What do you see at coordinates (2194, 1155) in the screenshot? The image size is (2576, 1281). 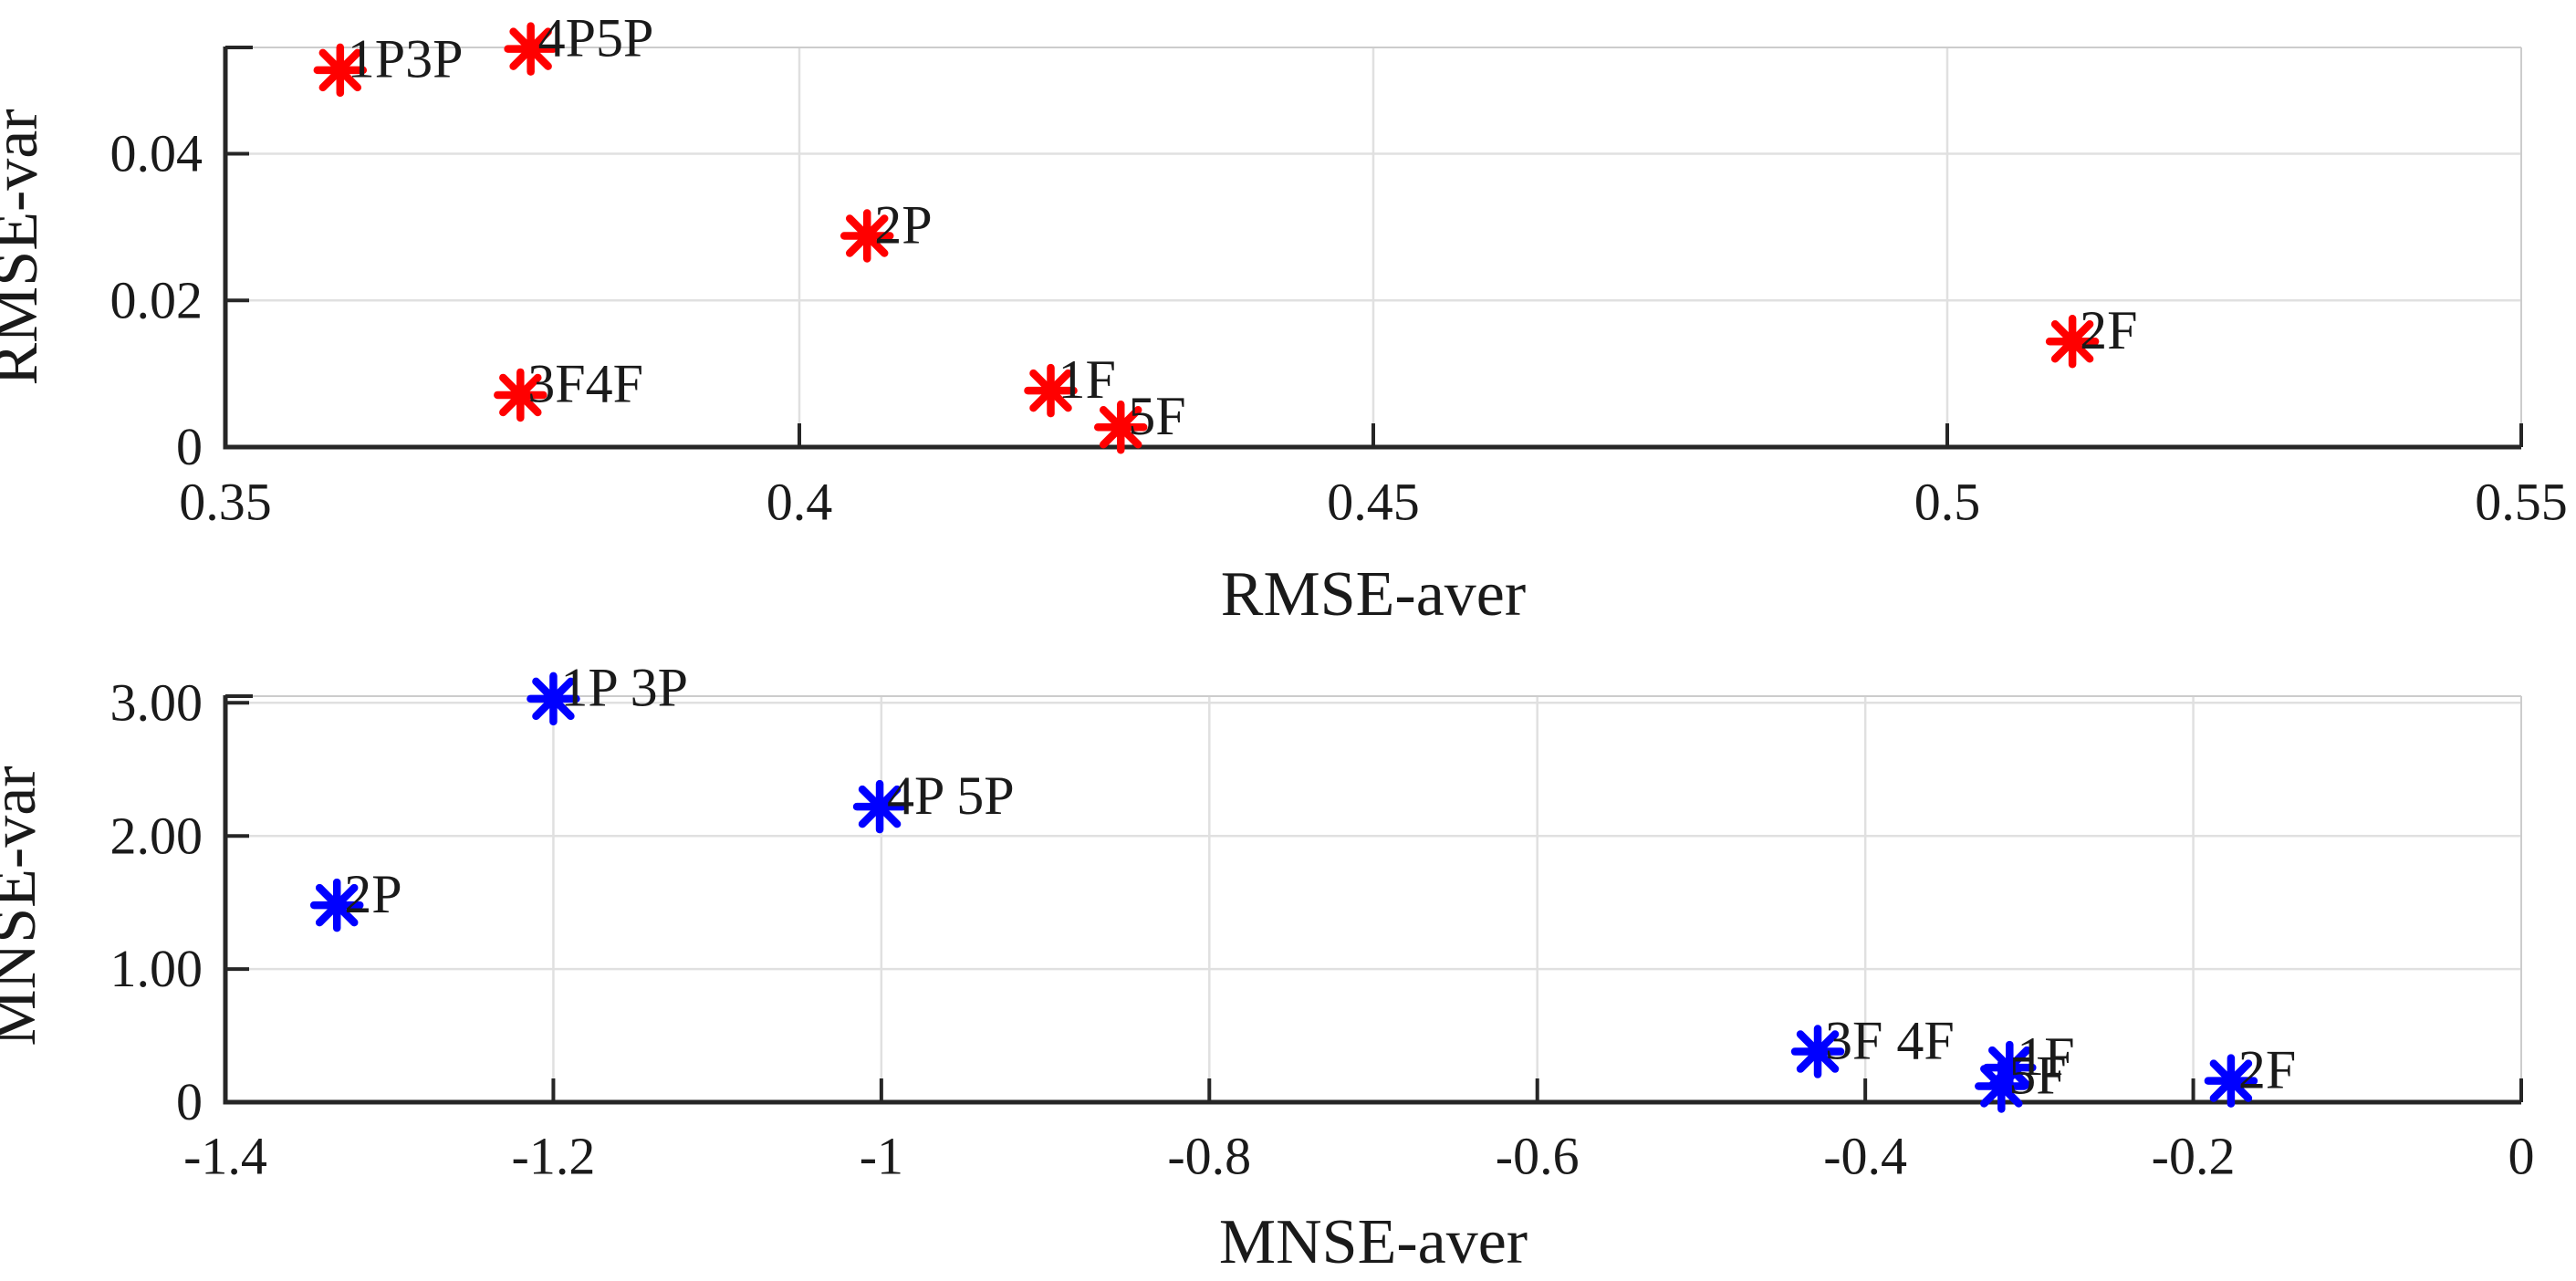 I see `x-tick-label: -0.2` at bounding box center [2194, 1155].